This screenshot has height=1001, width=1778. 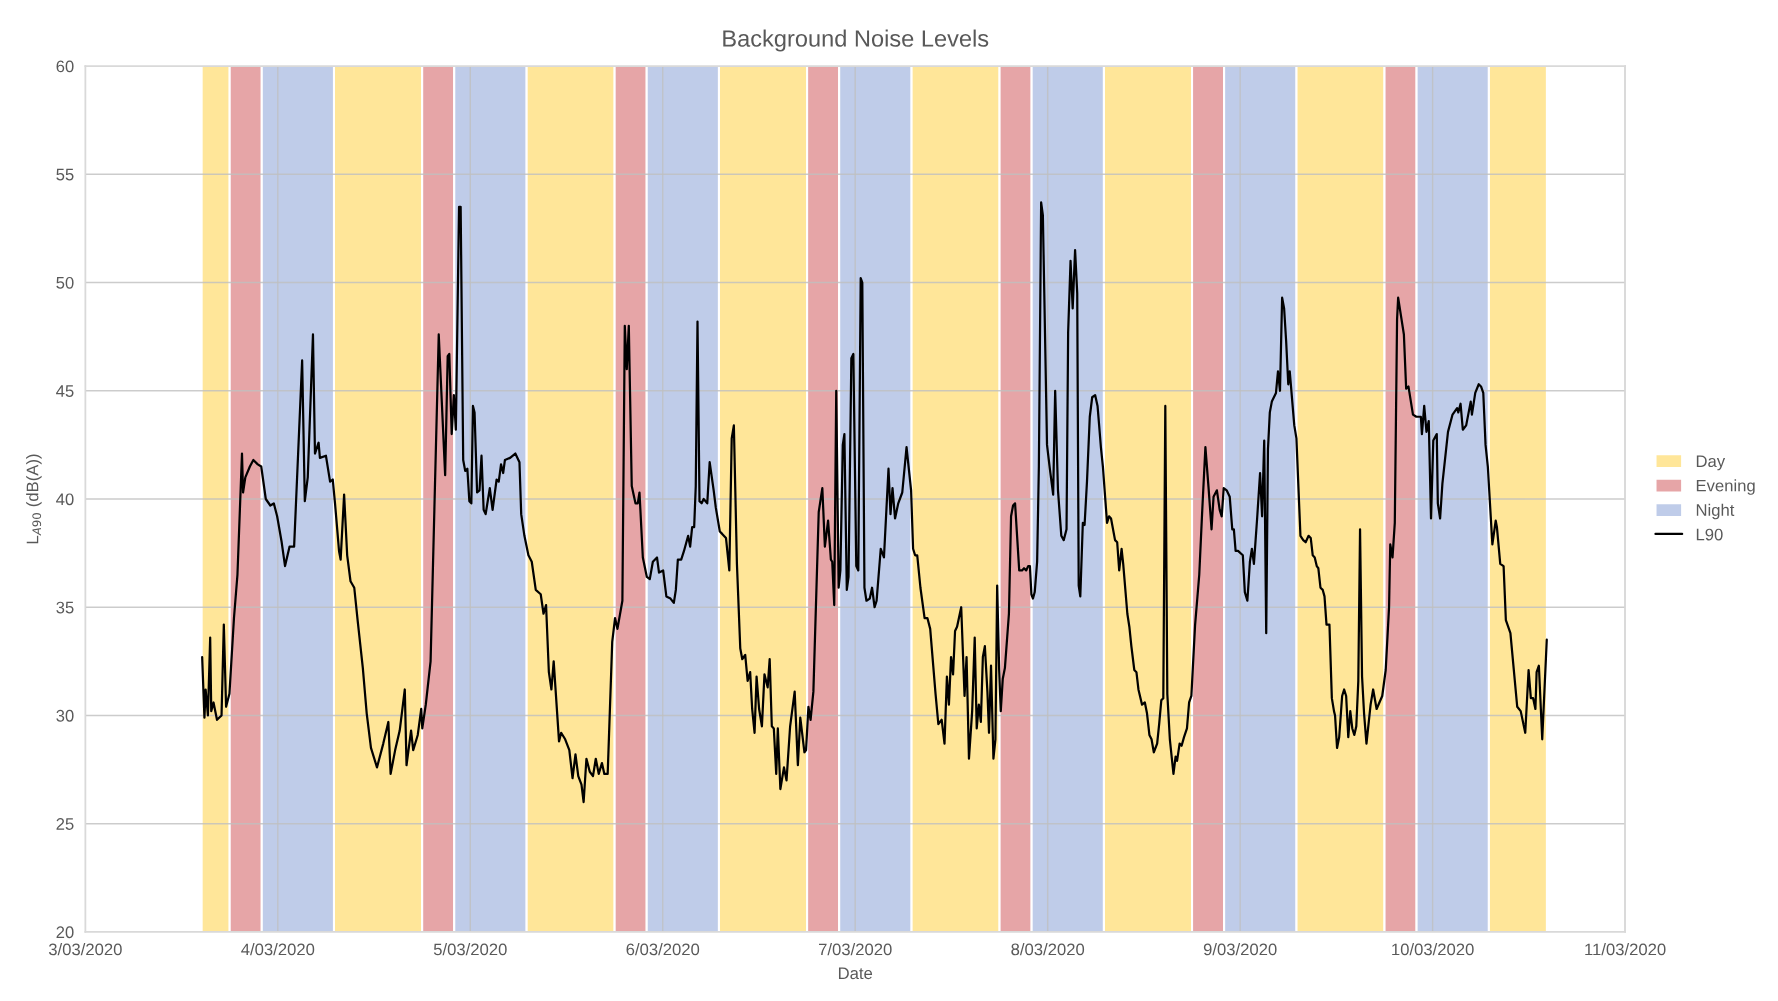 What do you see at coordinates (65, 391) in the screenshot?
I see `y-tick-label: 45` at bounding box center [65, 391].